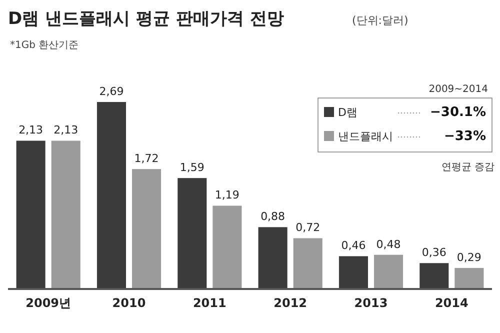  What do you see at coordinates (469, 257) in the screenshot?
I see `data-label: 0,29` at bounding box center [469, 257].